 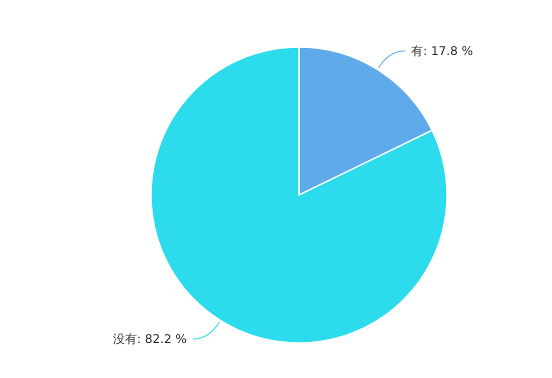 I want to click on slice-label: 有, so click(x=417, y=51).